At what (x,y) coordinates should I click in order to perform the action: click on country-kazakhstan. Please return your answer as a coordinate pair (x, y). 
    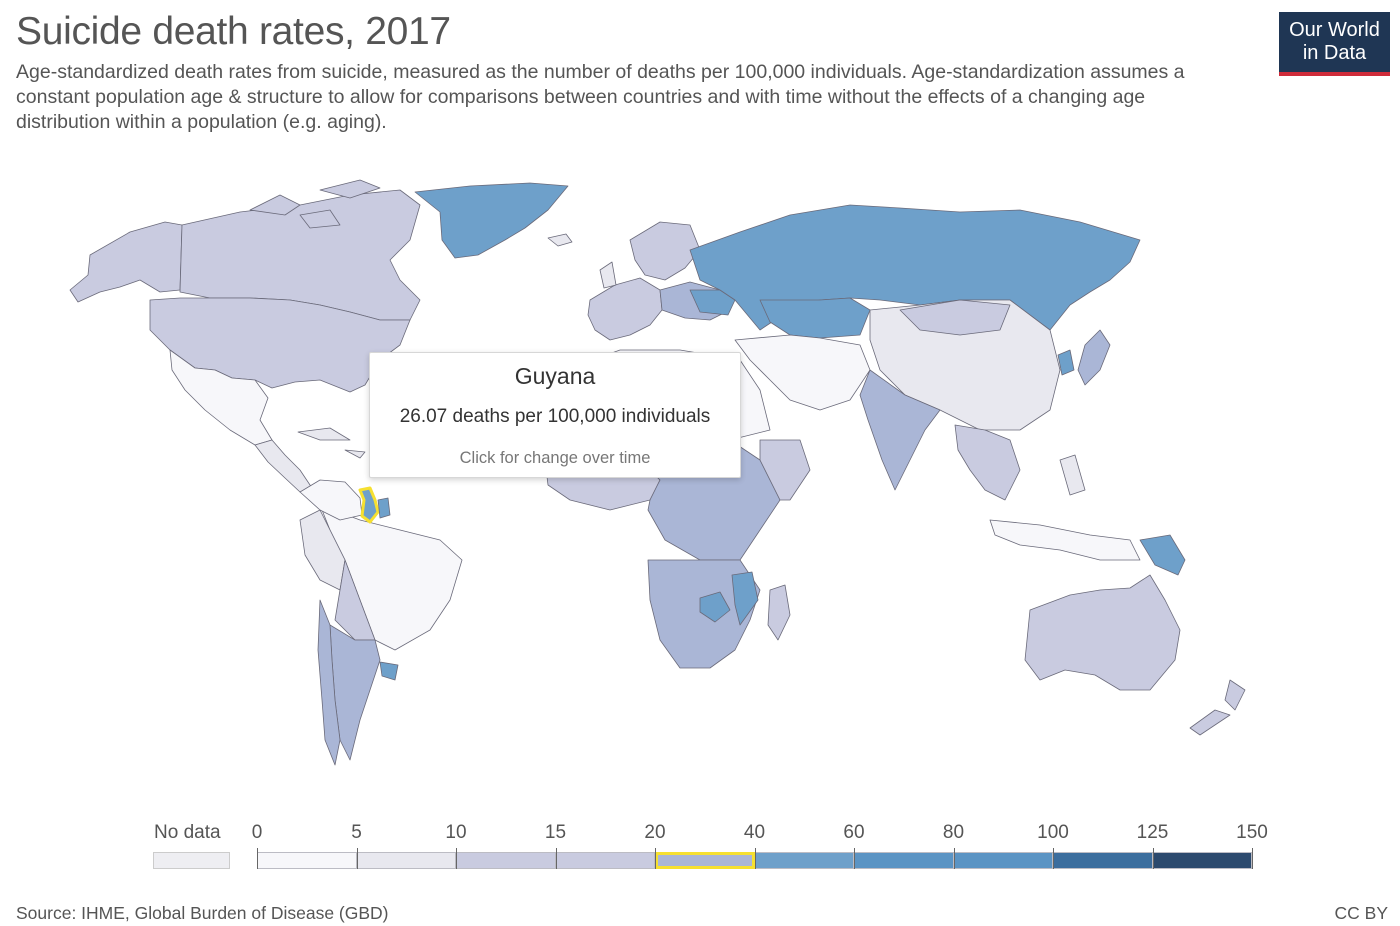
    Looking at the image, I should click on (815, 318).